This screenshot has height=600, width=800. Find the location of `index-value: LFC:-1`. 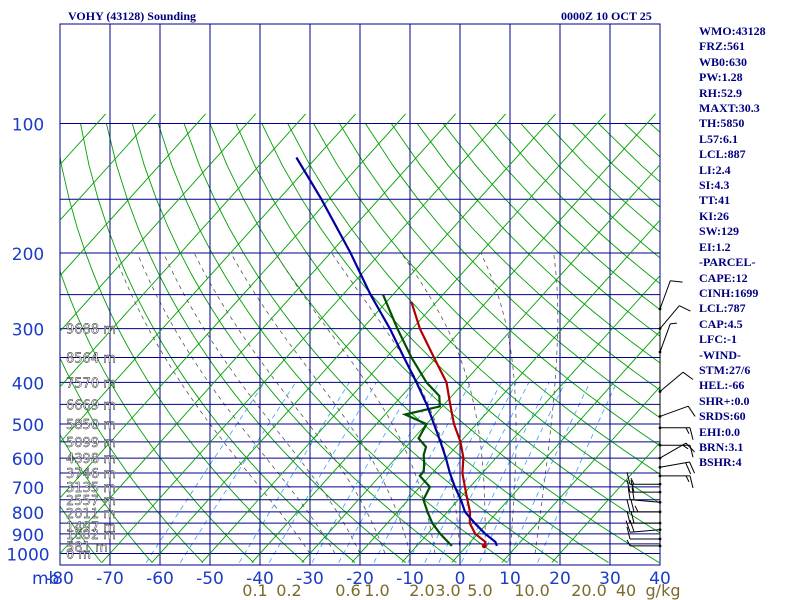

index-value: LFC:-1 is located at coordinates (718, 339).